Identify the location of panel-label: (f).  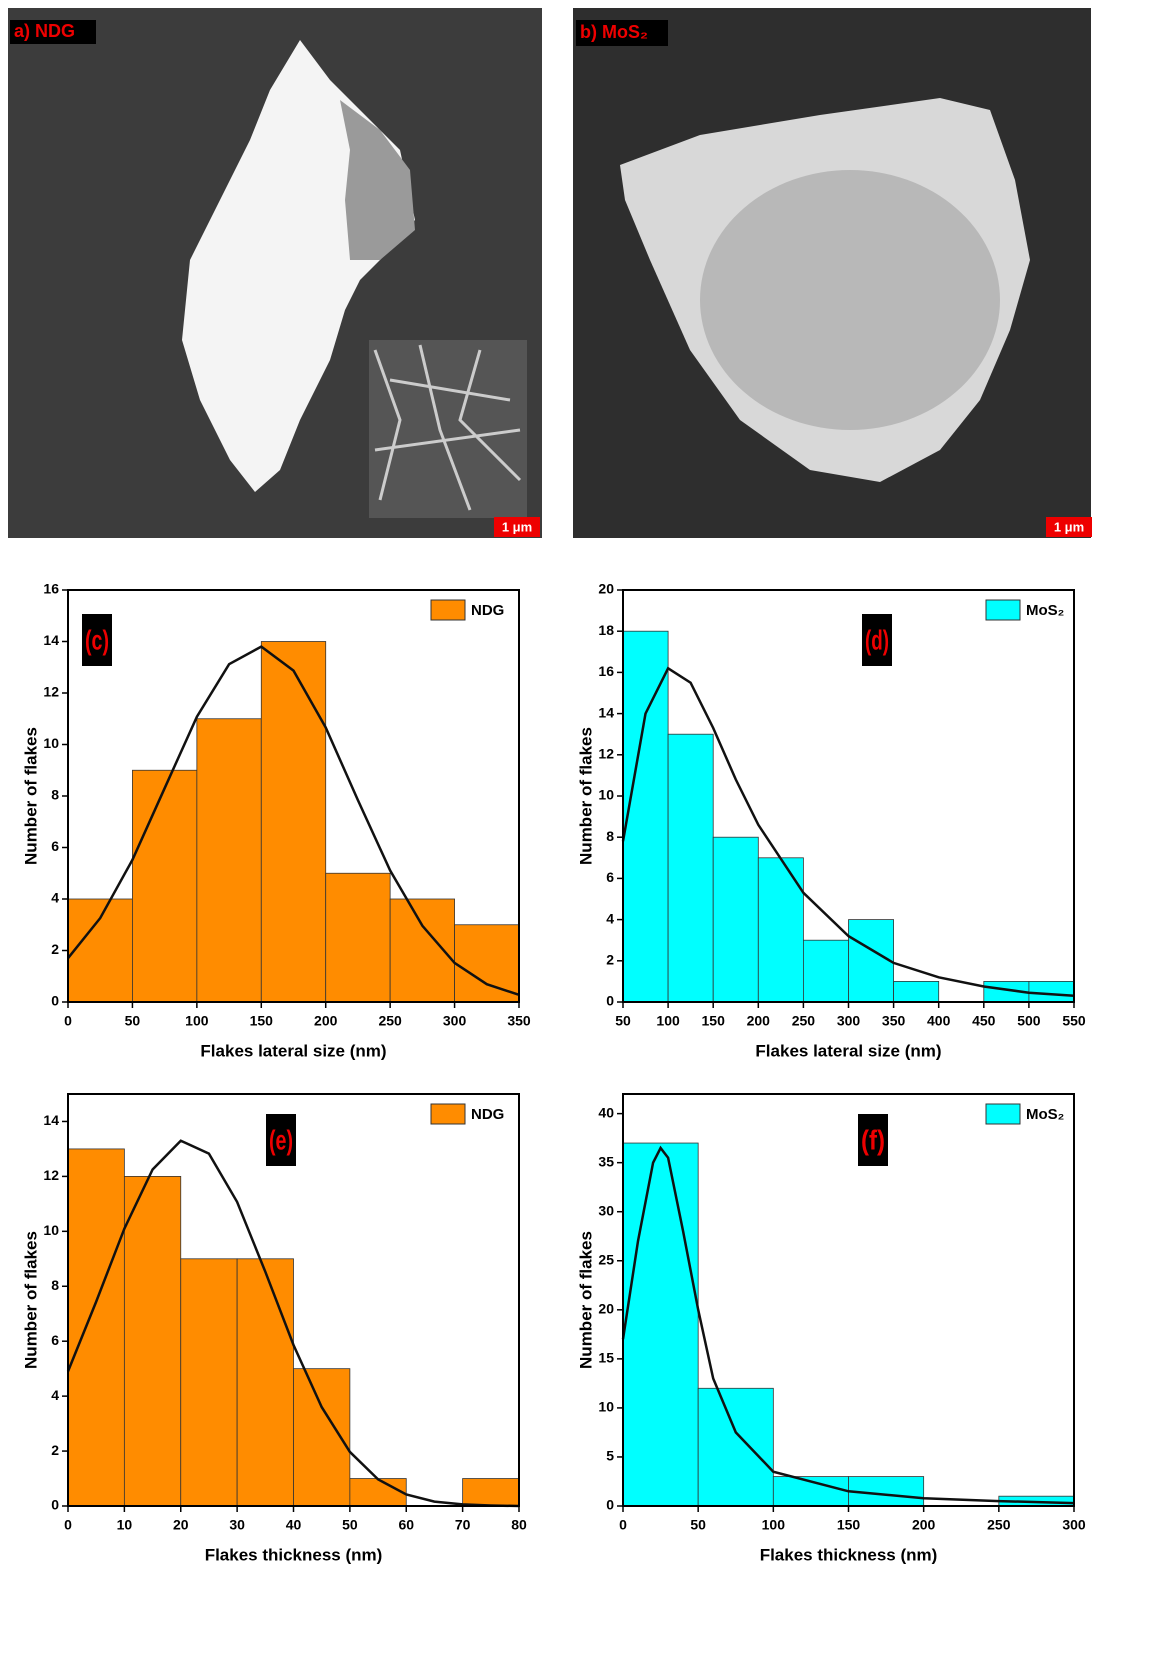
(873, 1139).